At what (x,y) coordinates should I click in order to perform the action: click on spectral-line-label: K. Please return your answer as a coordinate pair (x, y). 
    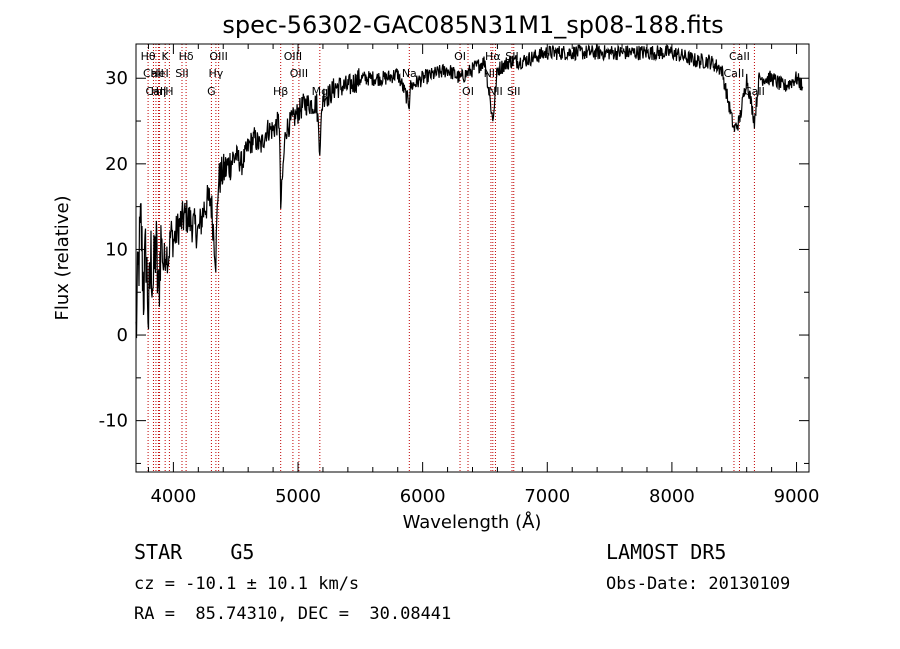
    Looking at the image, I should click on (166, 56).